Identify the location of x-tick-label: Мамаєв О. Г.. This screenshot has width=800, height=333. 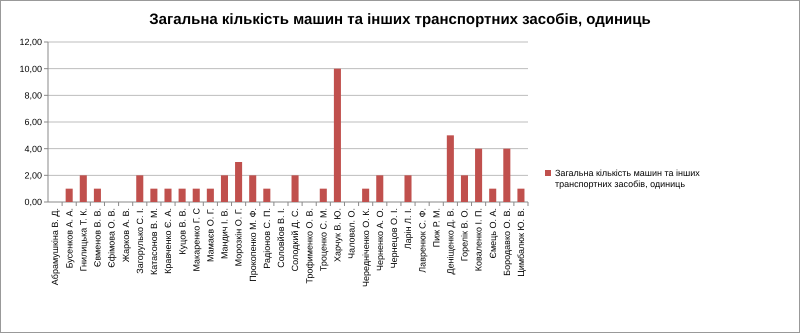
(211, 235).